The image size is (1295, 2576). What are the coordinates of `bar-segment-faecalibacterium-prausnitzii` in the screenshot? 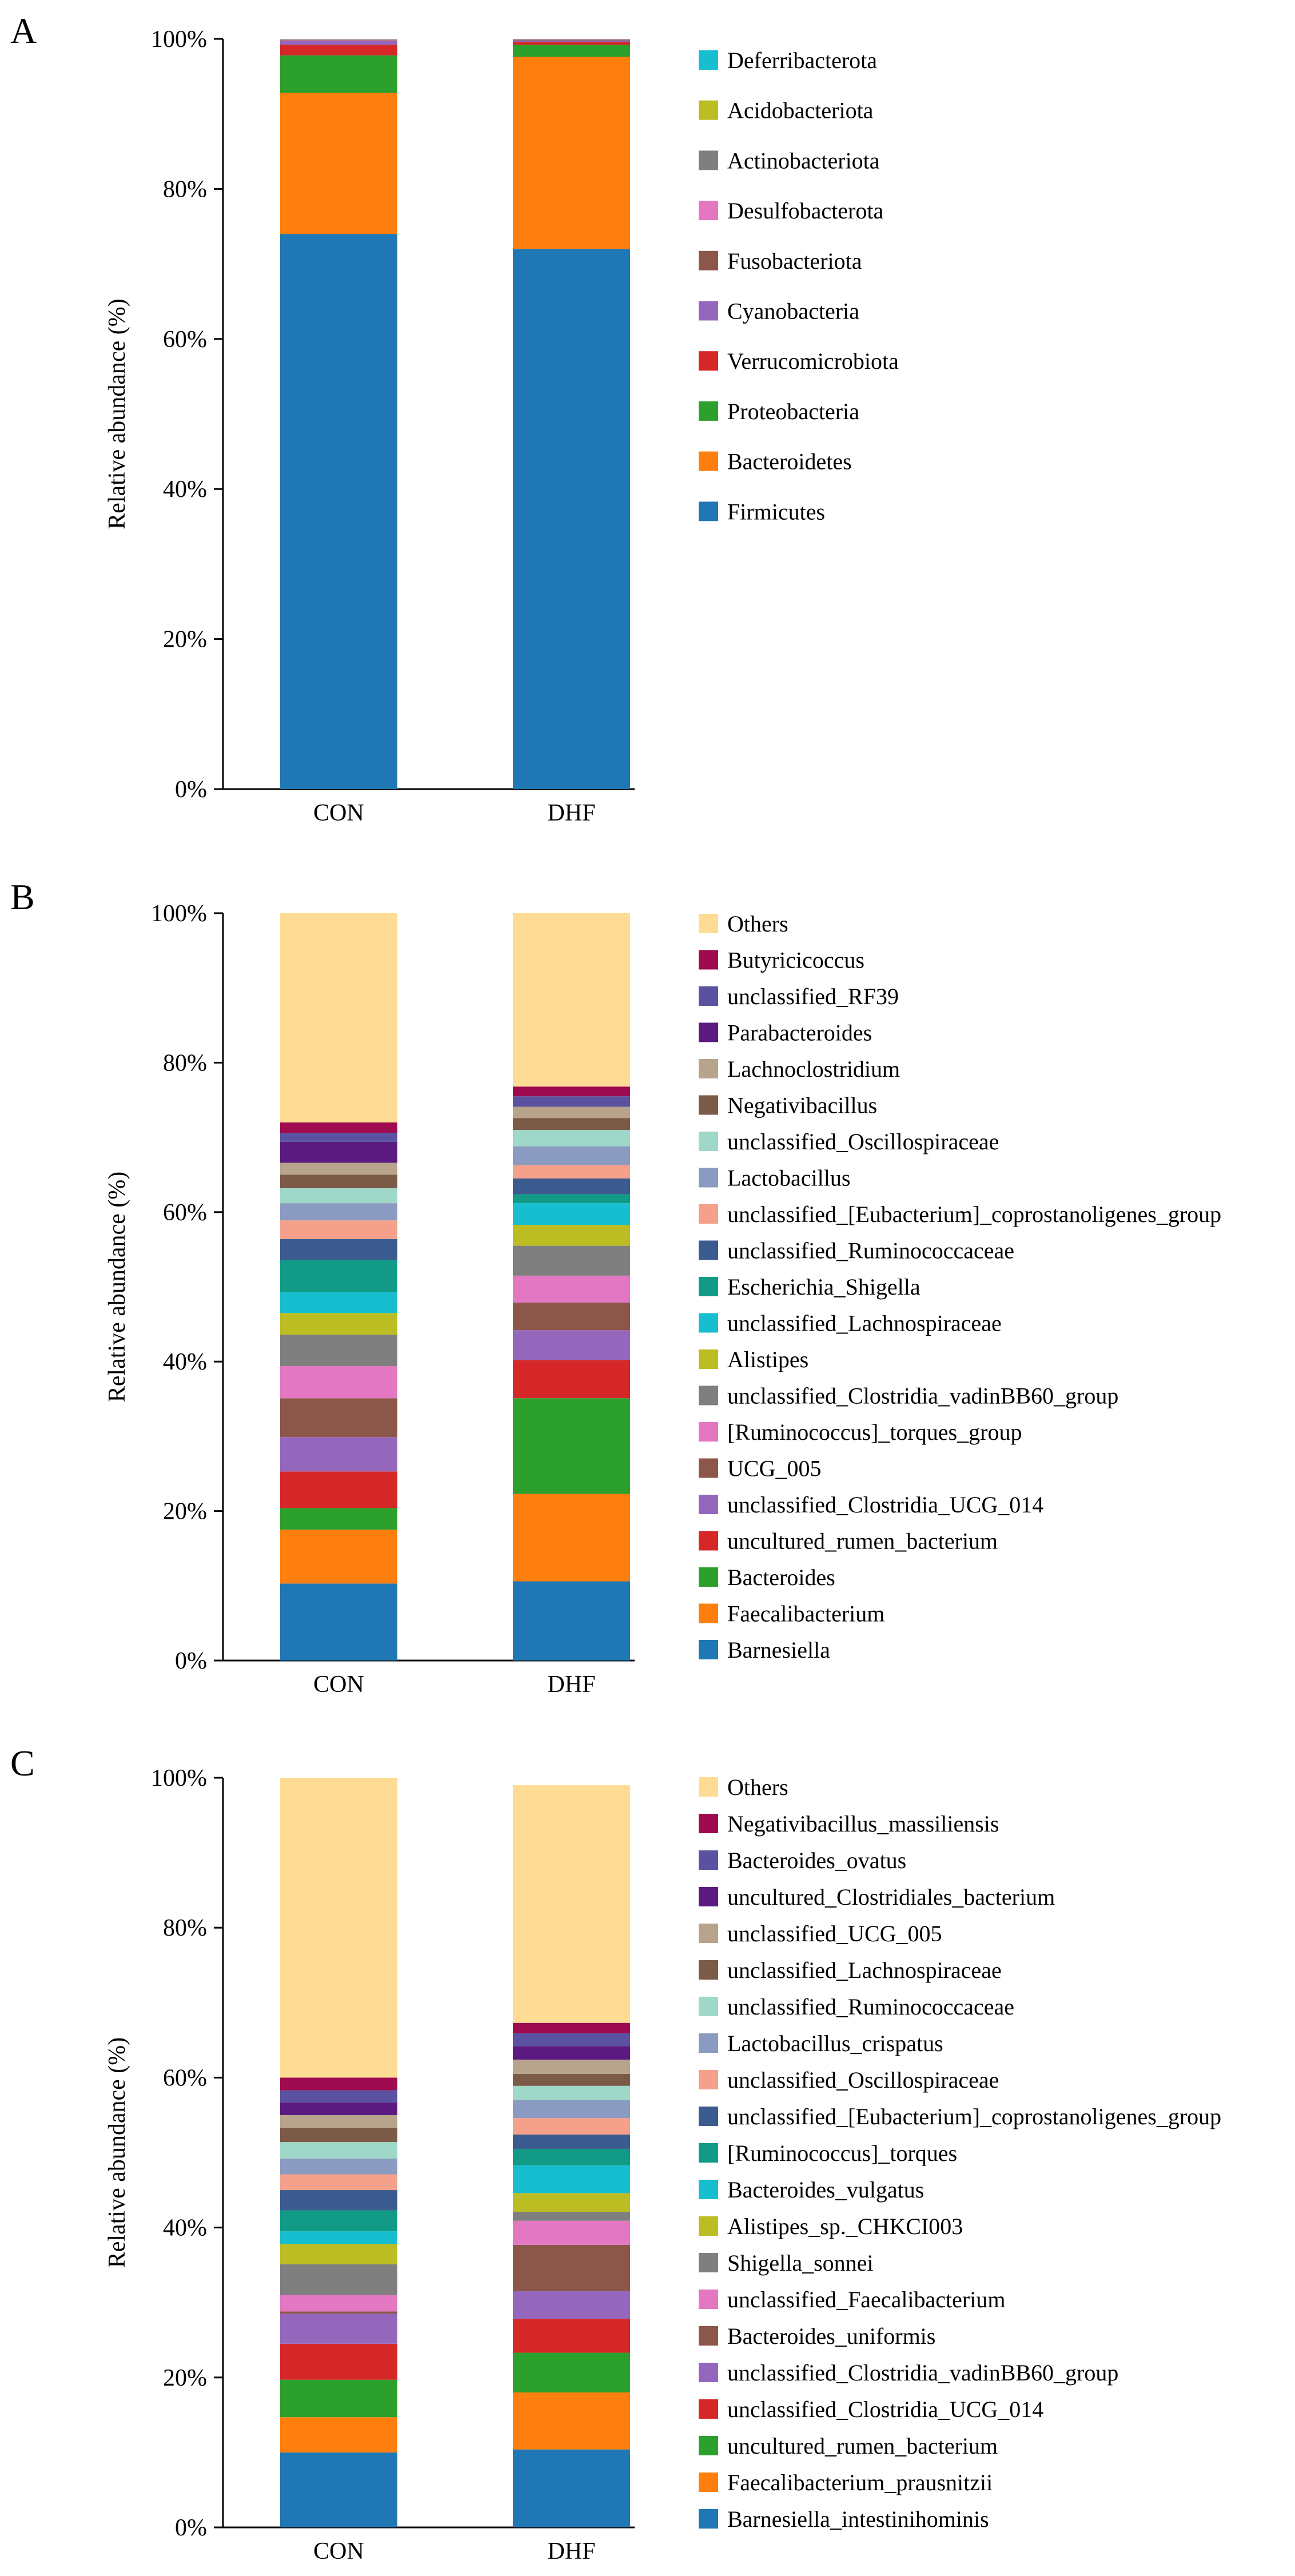 It's located at (572, 2421).